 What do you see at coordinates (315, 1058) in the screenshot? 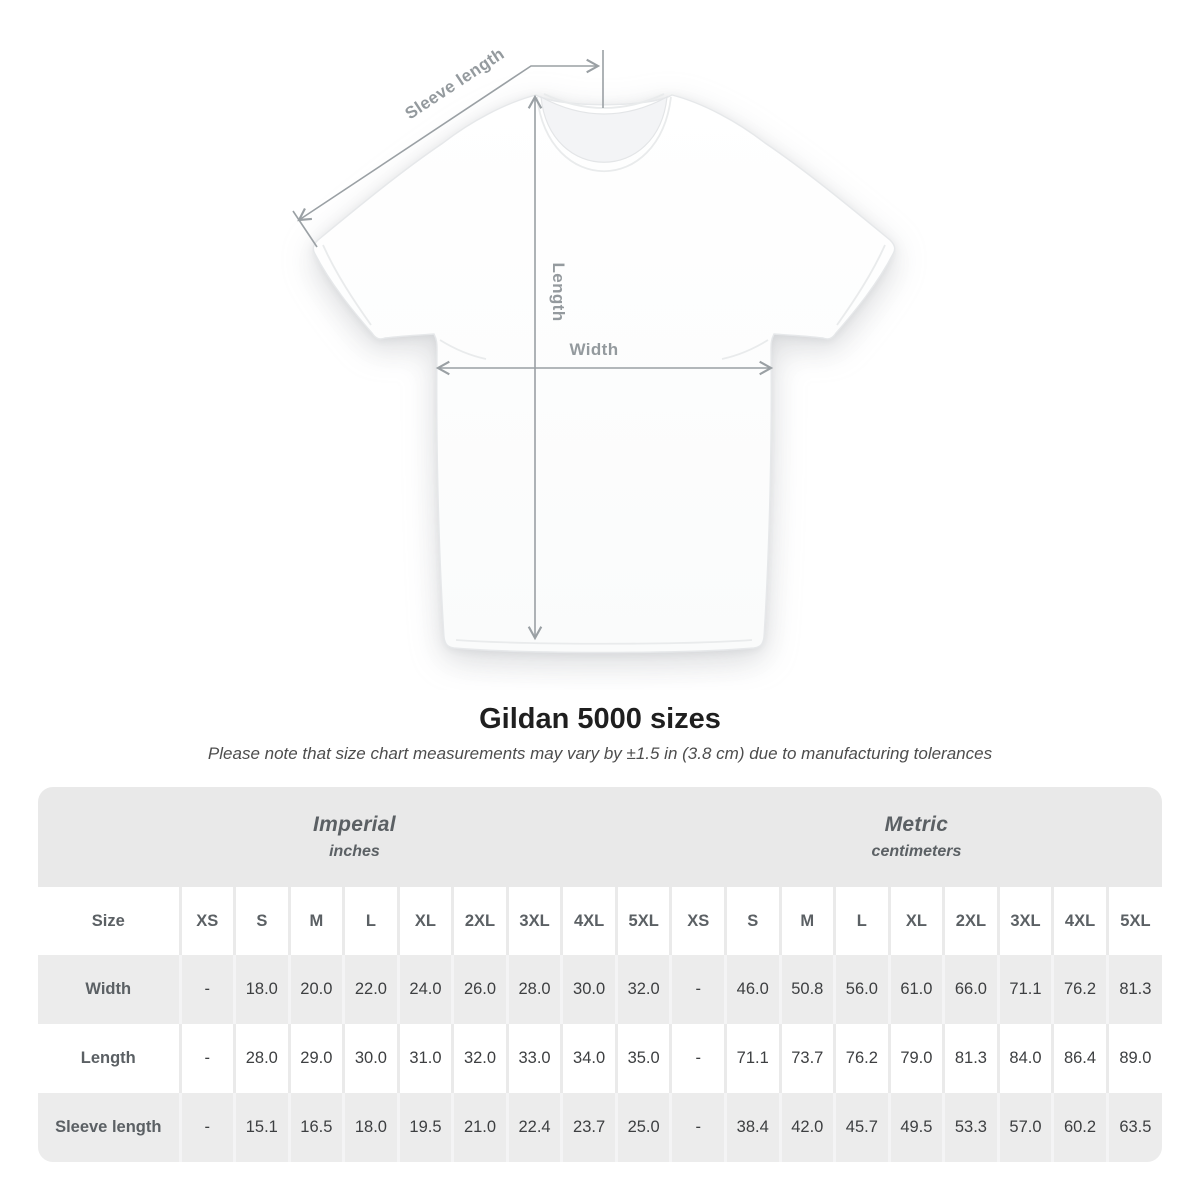
I see `imperial-m-length: 29.0` at bounding box center [315, 1058].